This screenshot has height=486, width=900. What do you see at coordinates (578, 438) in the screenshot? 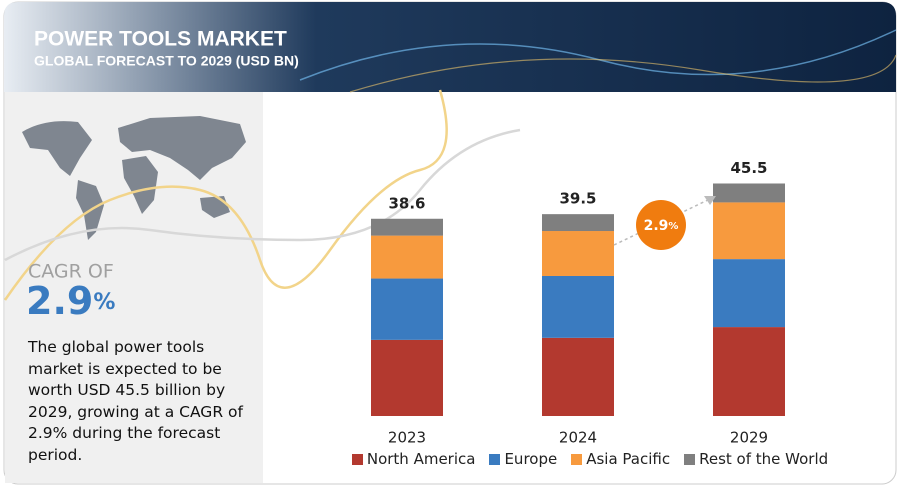
I see `x-tick-label: 2024` at bounding box center [578, 438].